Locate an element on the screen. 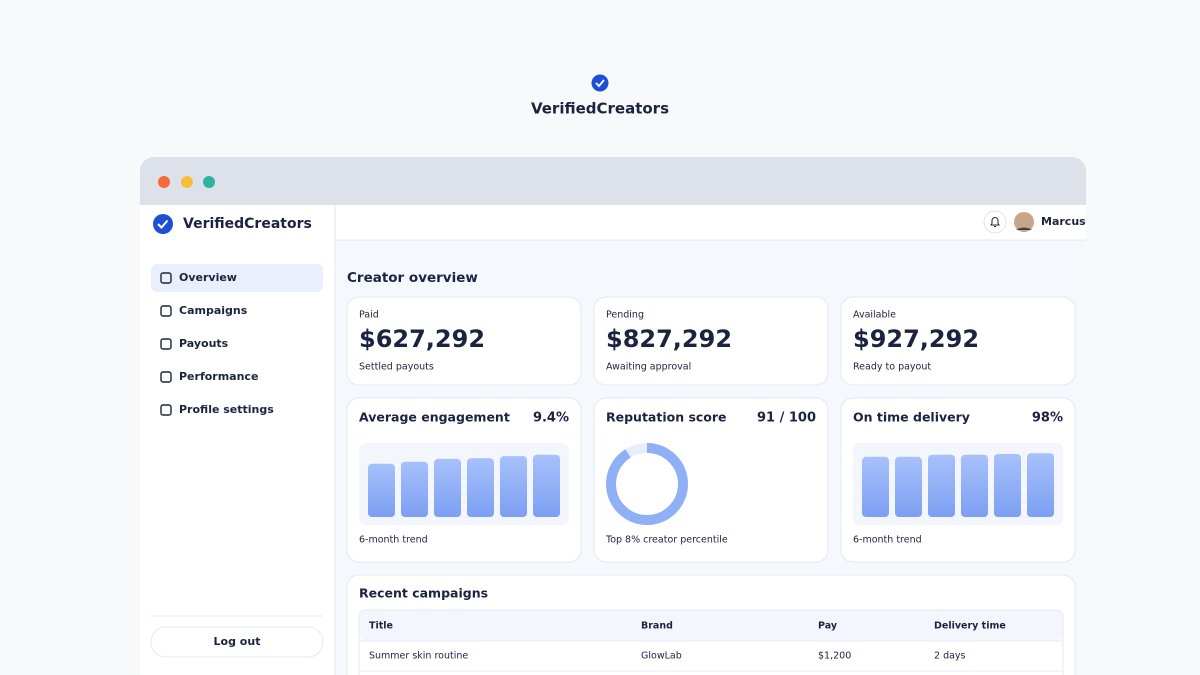 This screenshot has height=675, width=1200. table-cell: Summer skin routine is located at coordinates (418, 656).